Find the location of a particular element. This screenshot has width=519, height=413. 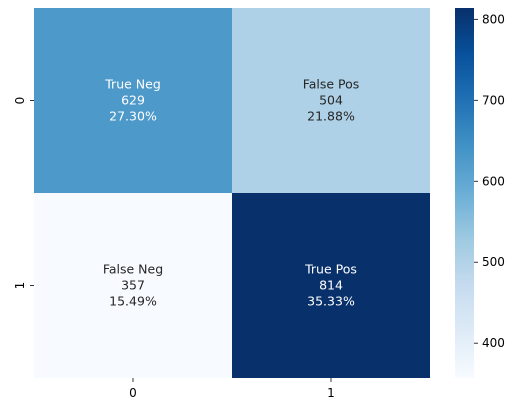

y-tick-label-0: 0 is located at coordinates (20, 101).